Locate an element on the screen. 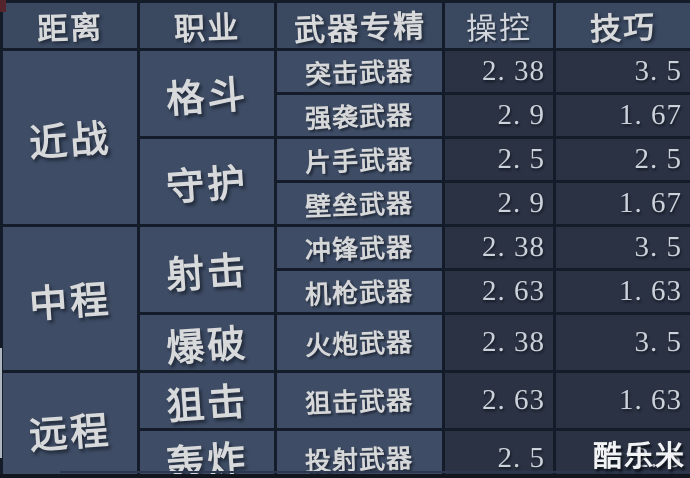 The width and height of the screenshot is (690, 478). distance-group-label: 中程 is located at coordinates (70, 303).